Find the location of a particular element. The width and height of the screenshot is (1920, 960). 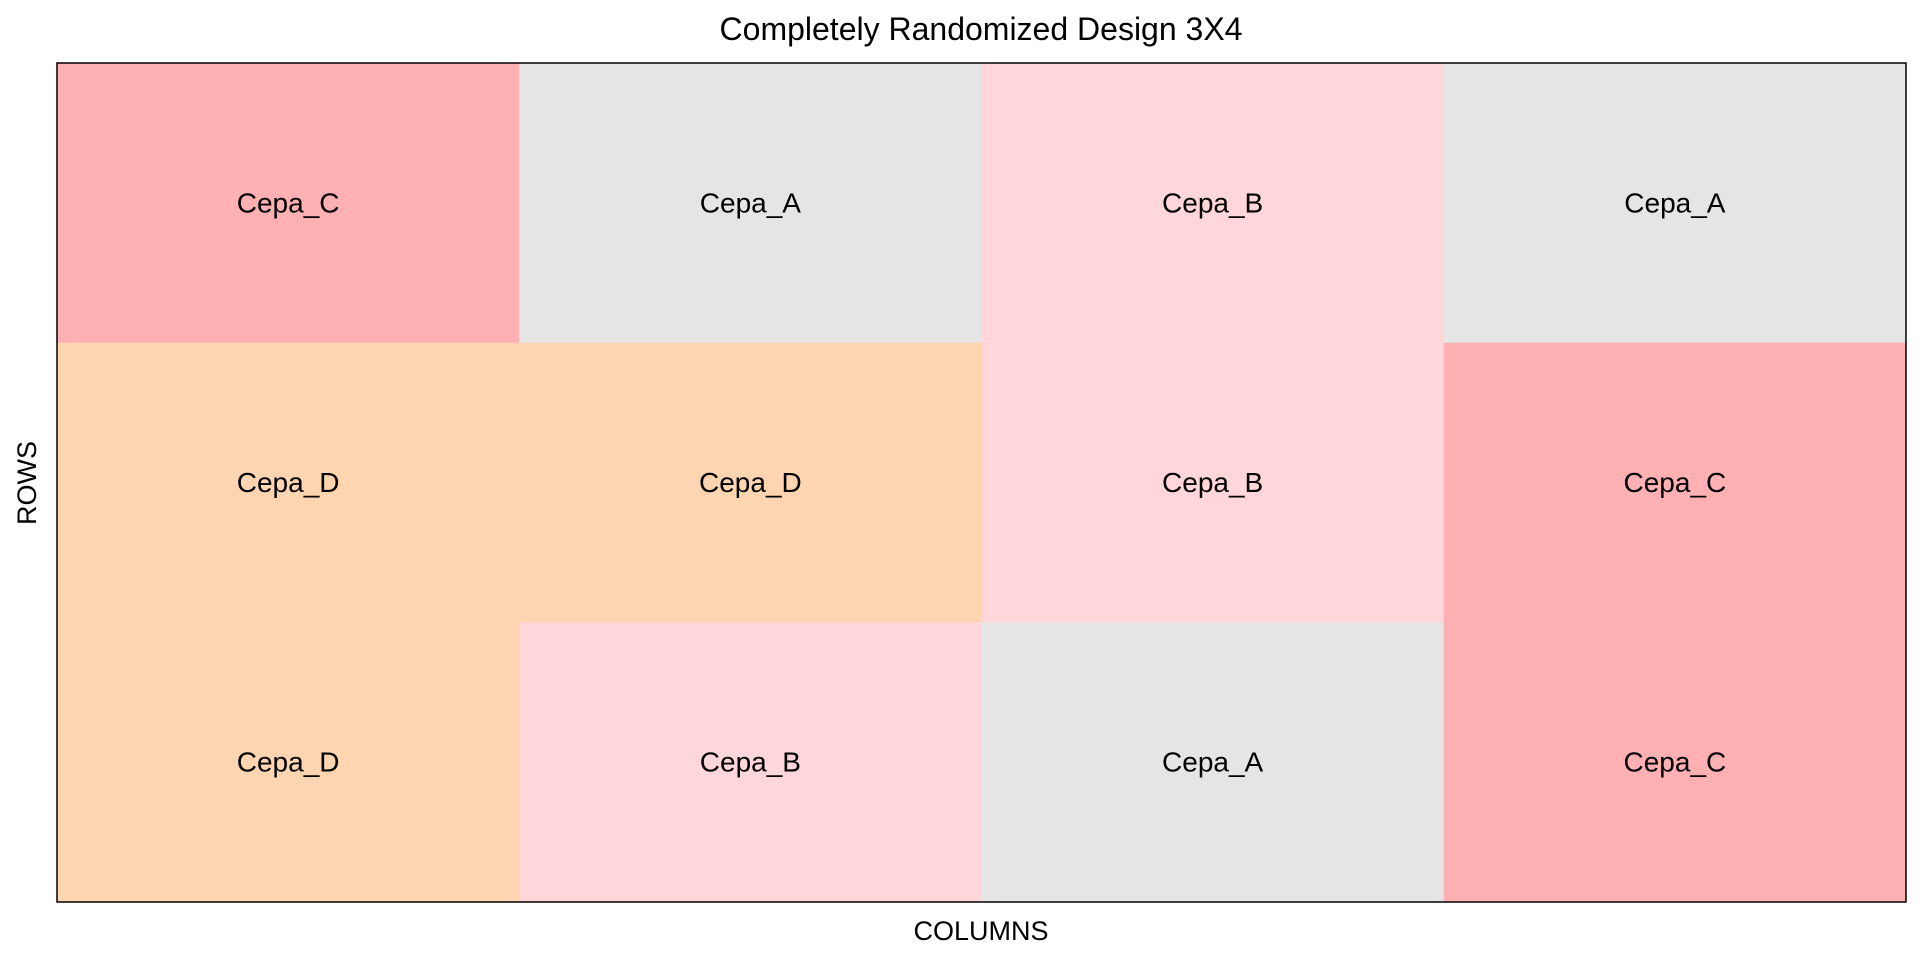

cell-label-r2-c1: Cepa_D is located at coordinates (288, 482).